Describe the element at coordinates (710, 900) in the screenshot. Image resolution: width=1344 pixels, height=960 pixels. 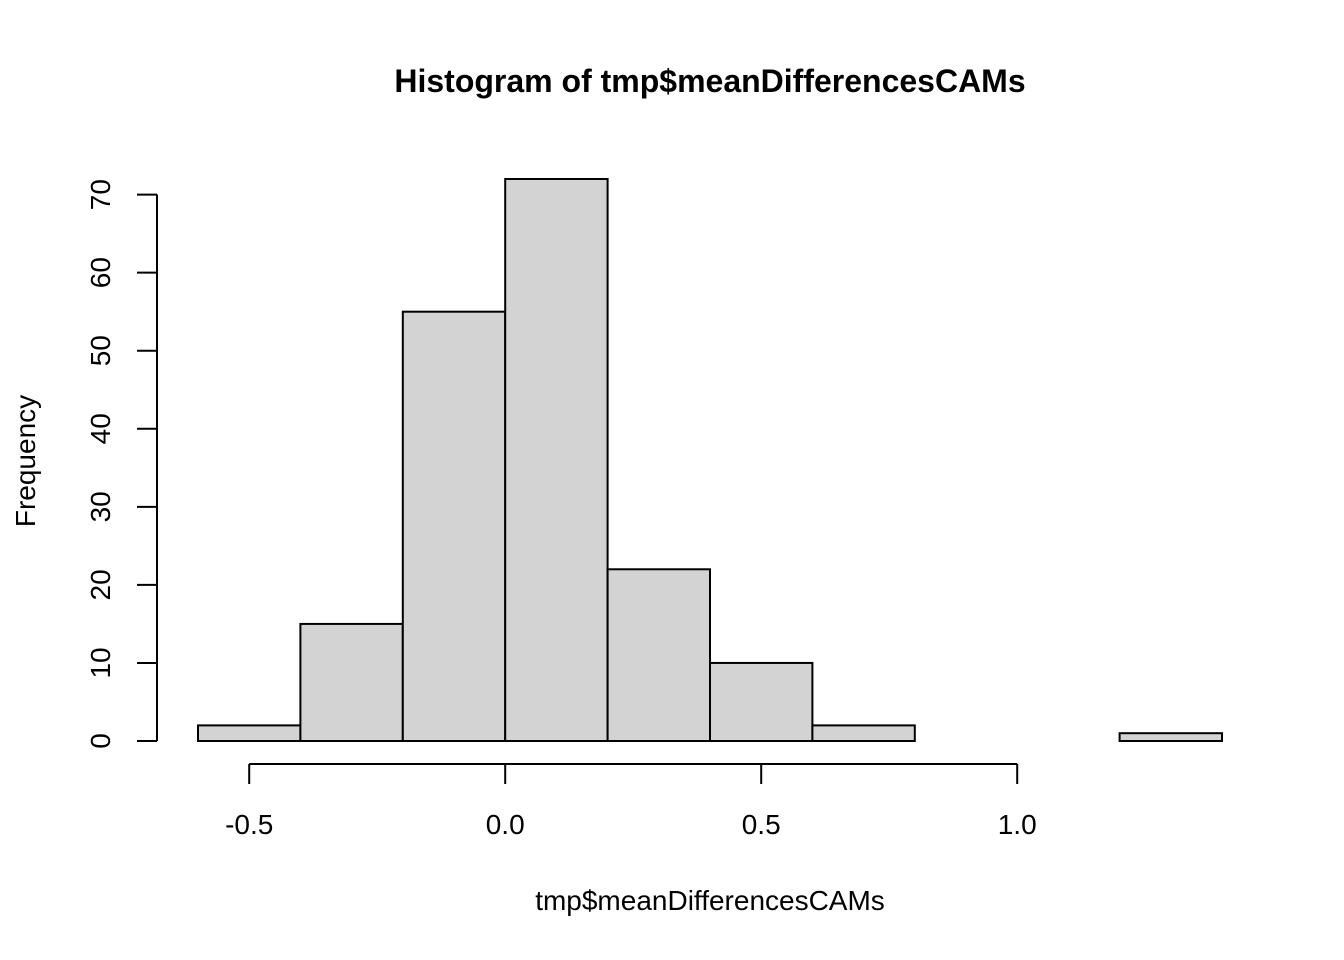
I see `x-axis-label: tmp$meanDifferencesCAMs` at that location.